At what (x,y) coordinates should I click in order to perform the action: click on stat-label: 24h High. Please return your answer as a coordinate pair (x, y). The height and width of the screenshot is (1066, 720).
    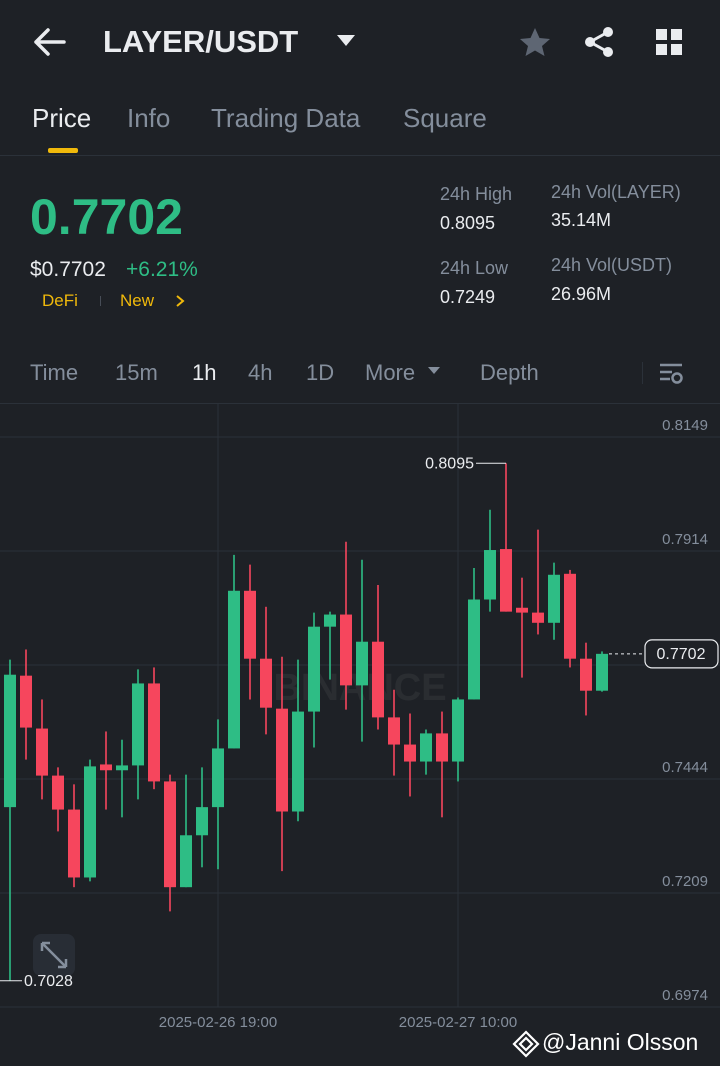
    Looking at the image, I should click on (476, 194).